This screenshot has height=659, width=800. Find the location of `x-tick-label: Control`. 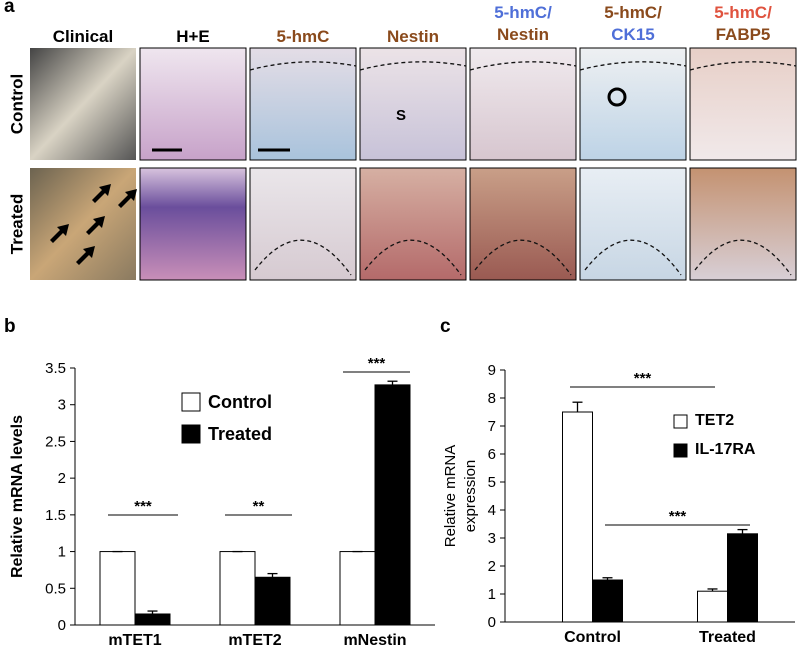

x-tick-label: Control is located at coordinates (592, 637).